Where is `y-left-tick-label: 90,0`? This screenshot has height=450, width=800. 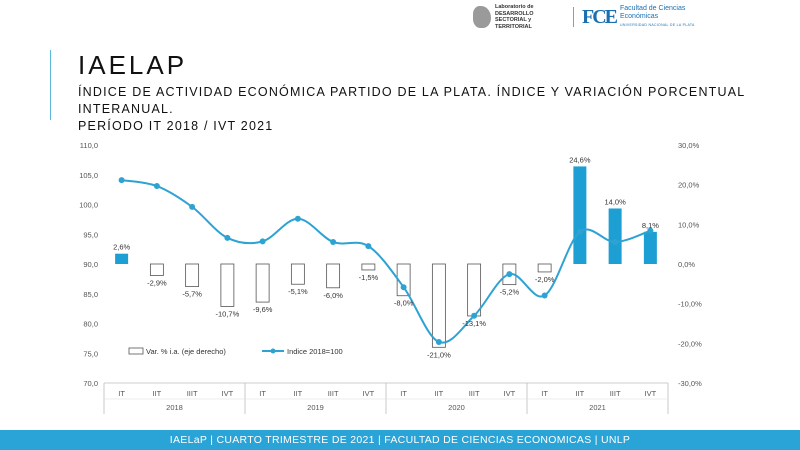
y-left-tick-label: 90,0 is located at coordinates (90, 264).